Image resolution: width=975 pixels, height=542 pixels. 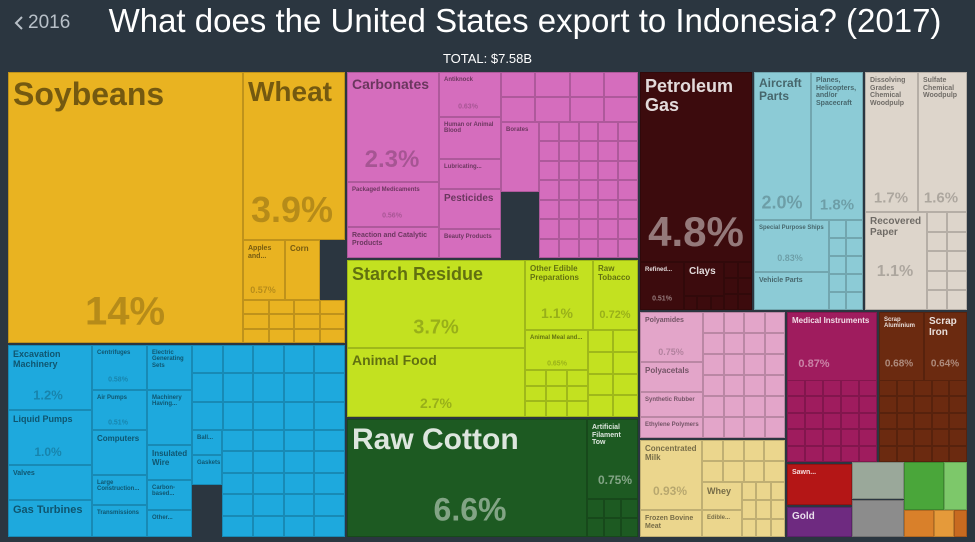 What do you see at coordinates (393, 127) in the screenshot?
I see `tile: Carbonates` at bounding box center [393, 127].